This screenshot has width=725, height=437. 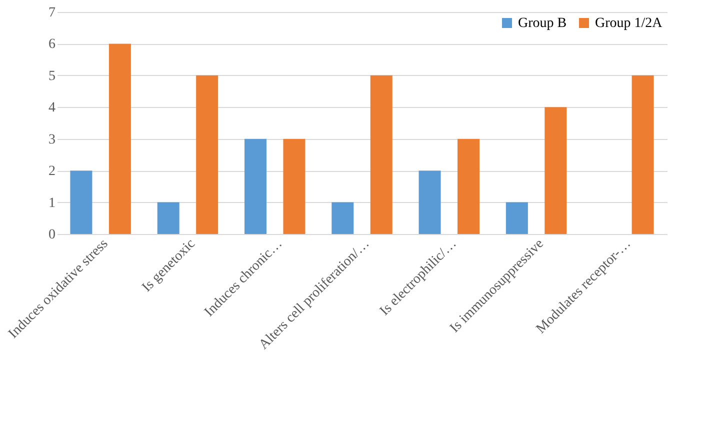 What do you see at coordinates (52, 172) in the screenshot?
I see `y-tick-label: 2` at bounding box center [52, 172].